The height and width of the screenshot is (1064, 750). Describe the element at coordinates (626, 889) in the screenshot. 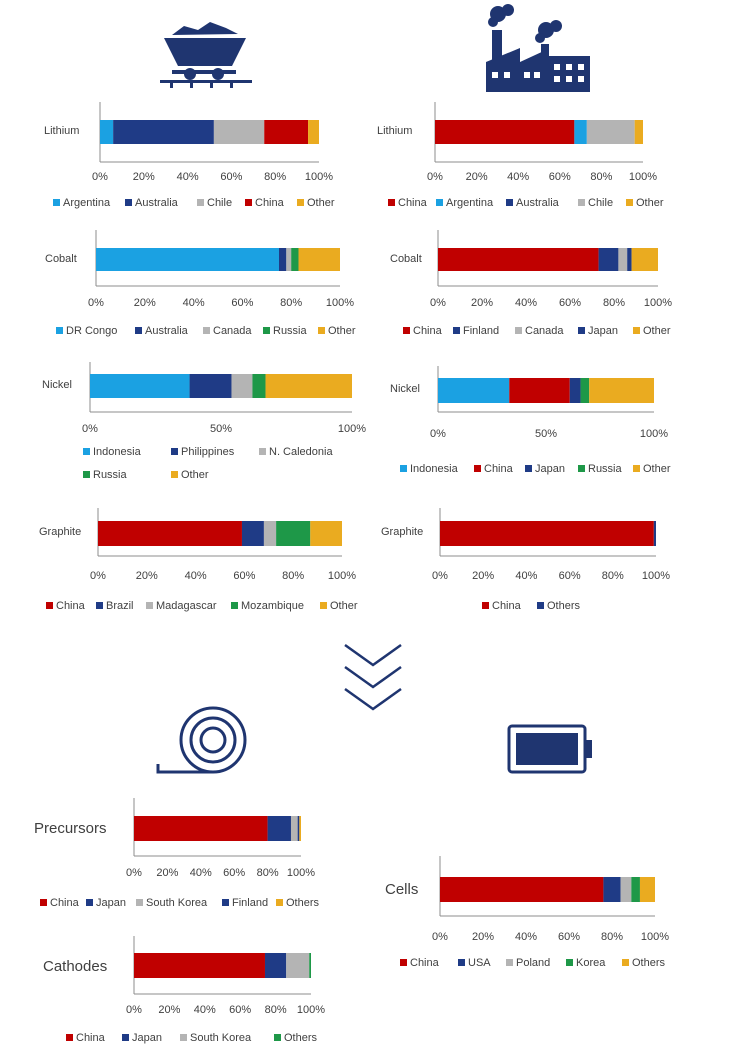

I see `bar-segment-poland` at that location.